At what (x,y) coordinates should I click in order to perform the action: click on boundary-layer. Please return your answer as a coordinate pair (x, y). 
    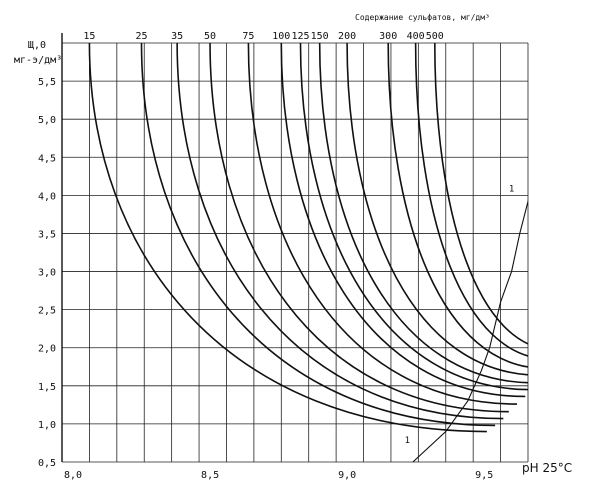
    Looking at the image, I should click on (470, 330).